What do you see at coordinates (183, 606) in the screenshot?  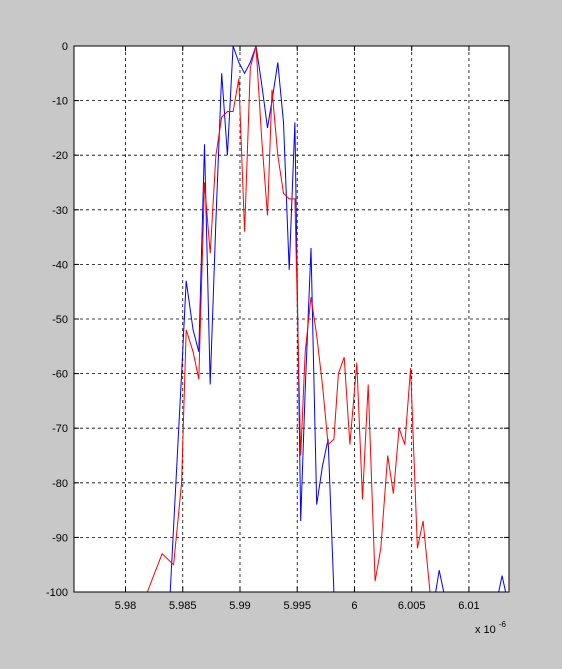 I see `x-tick-label: 5.985` at bounding box center [183, 606].